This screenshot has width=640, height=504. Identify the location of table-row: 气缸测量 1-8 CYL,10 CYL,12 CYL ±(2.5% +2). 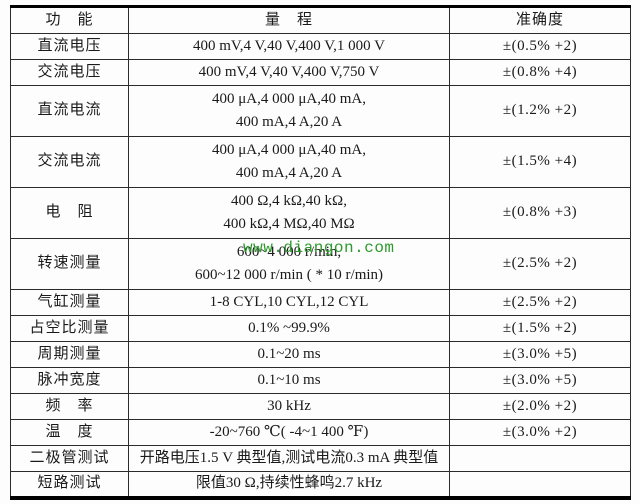
(320, 302).